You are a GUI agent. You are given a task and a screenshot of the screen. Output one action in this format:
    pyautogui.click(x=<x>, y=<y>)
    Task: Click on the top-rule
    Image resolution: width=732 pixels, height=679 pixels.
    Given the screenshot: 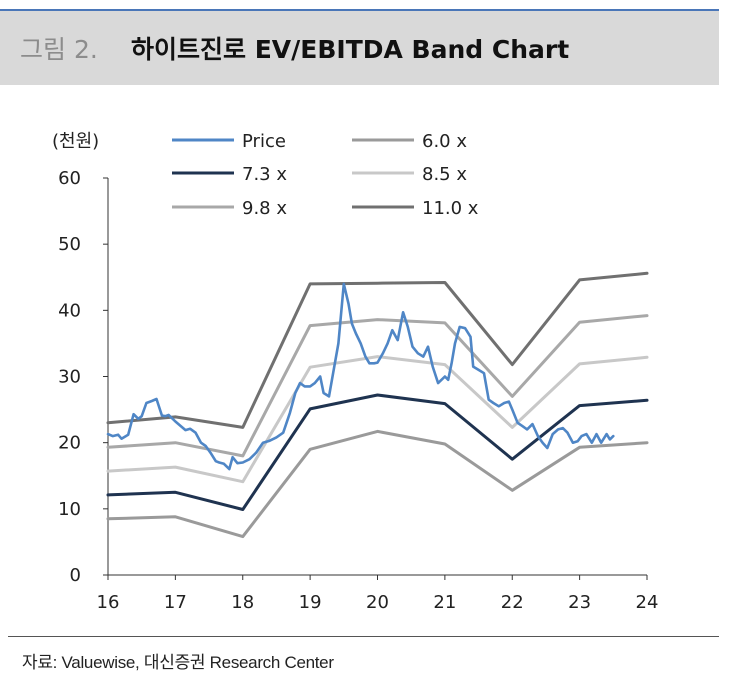 What is the action you would take?
    pyautogui.click(x=359, y=10)
    